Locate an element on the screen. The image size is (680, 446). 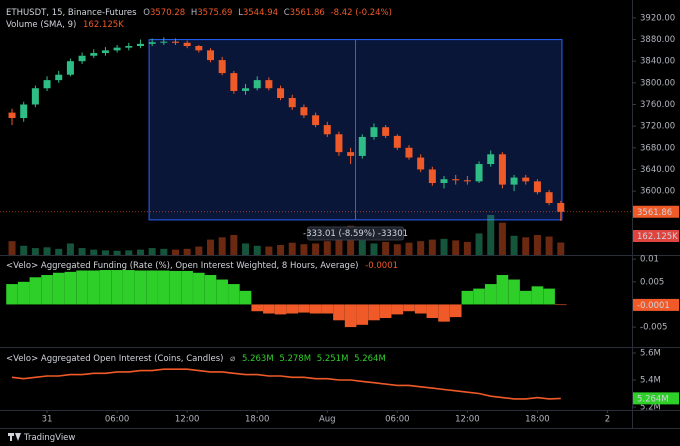
oi-line is located at coordinates (286, 384).